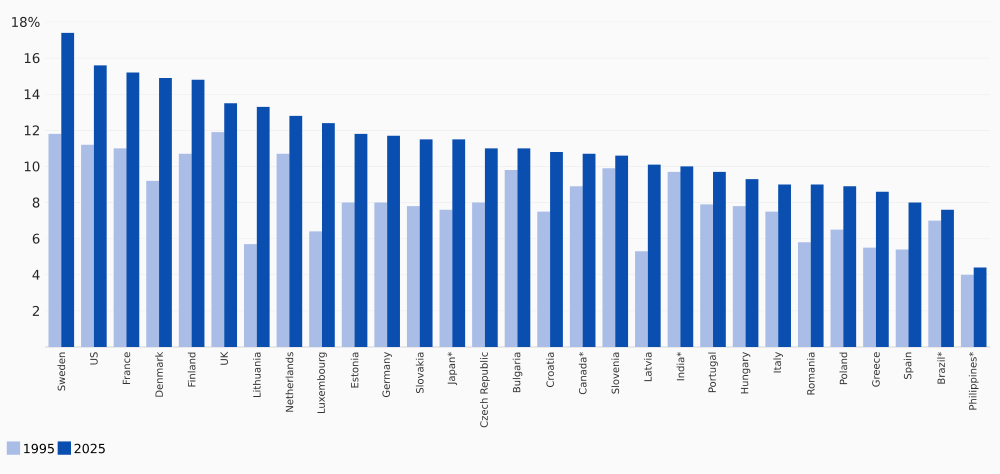 The image size is (1000, 474). I want to click on x-tick-label: Finland, so click(192, 369).